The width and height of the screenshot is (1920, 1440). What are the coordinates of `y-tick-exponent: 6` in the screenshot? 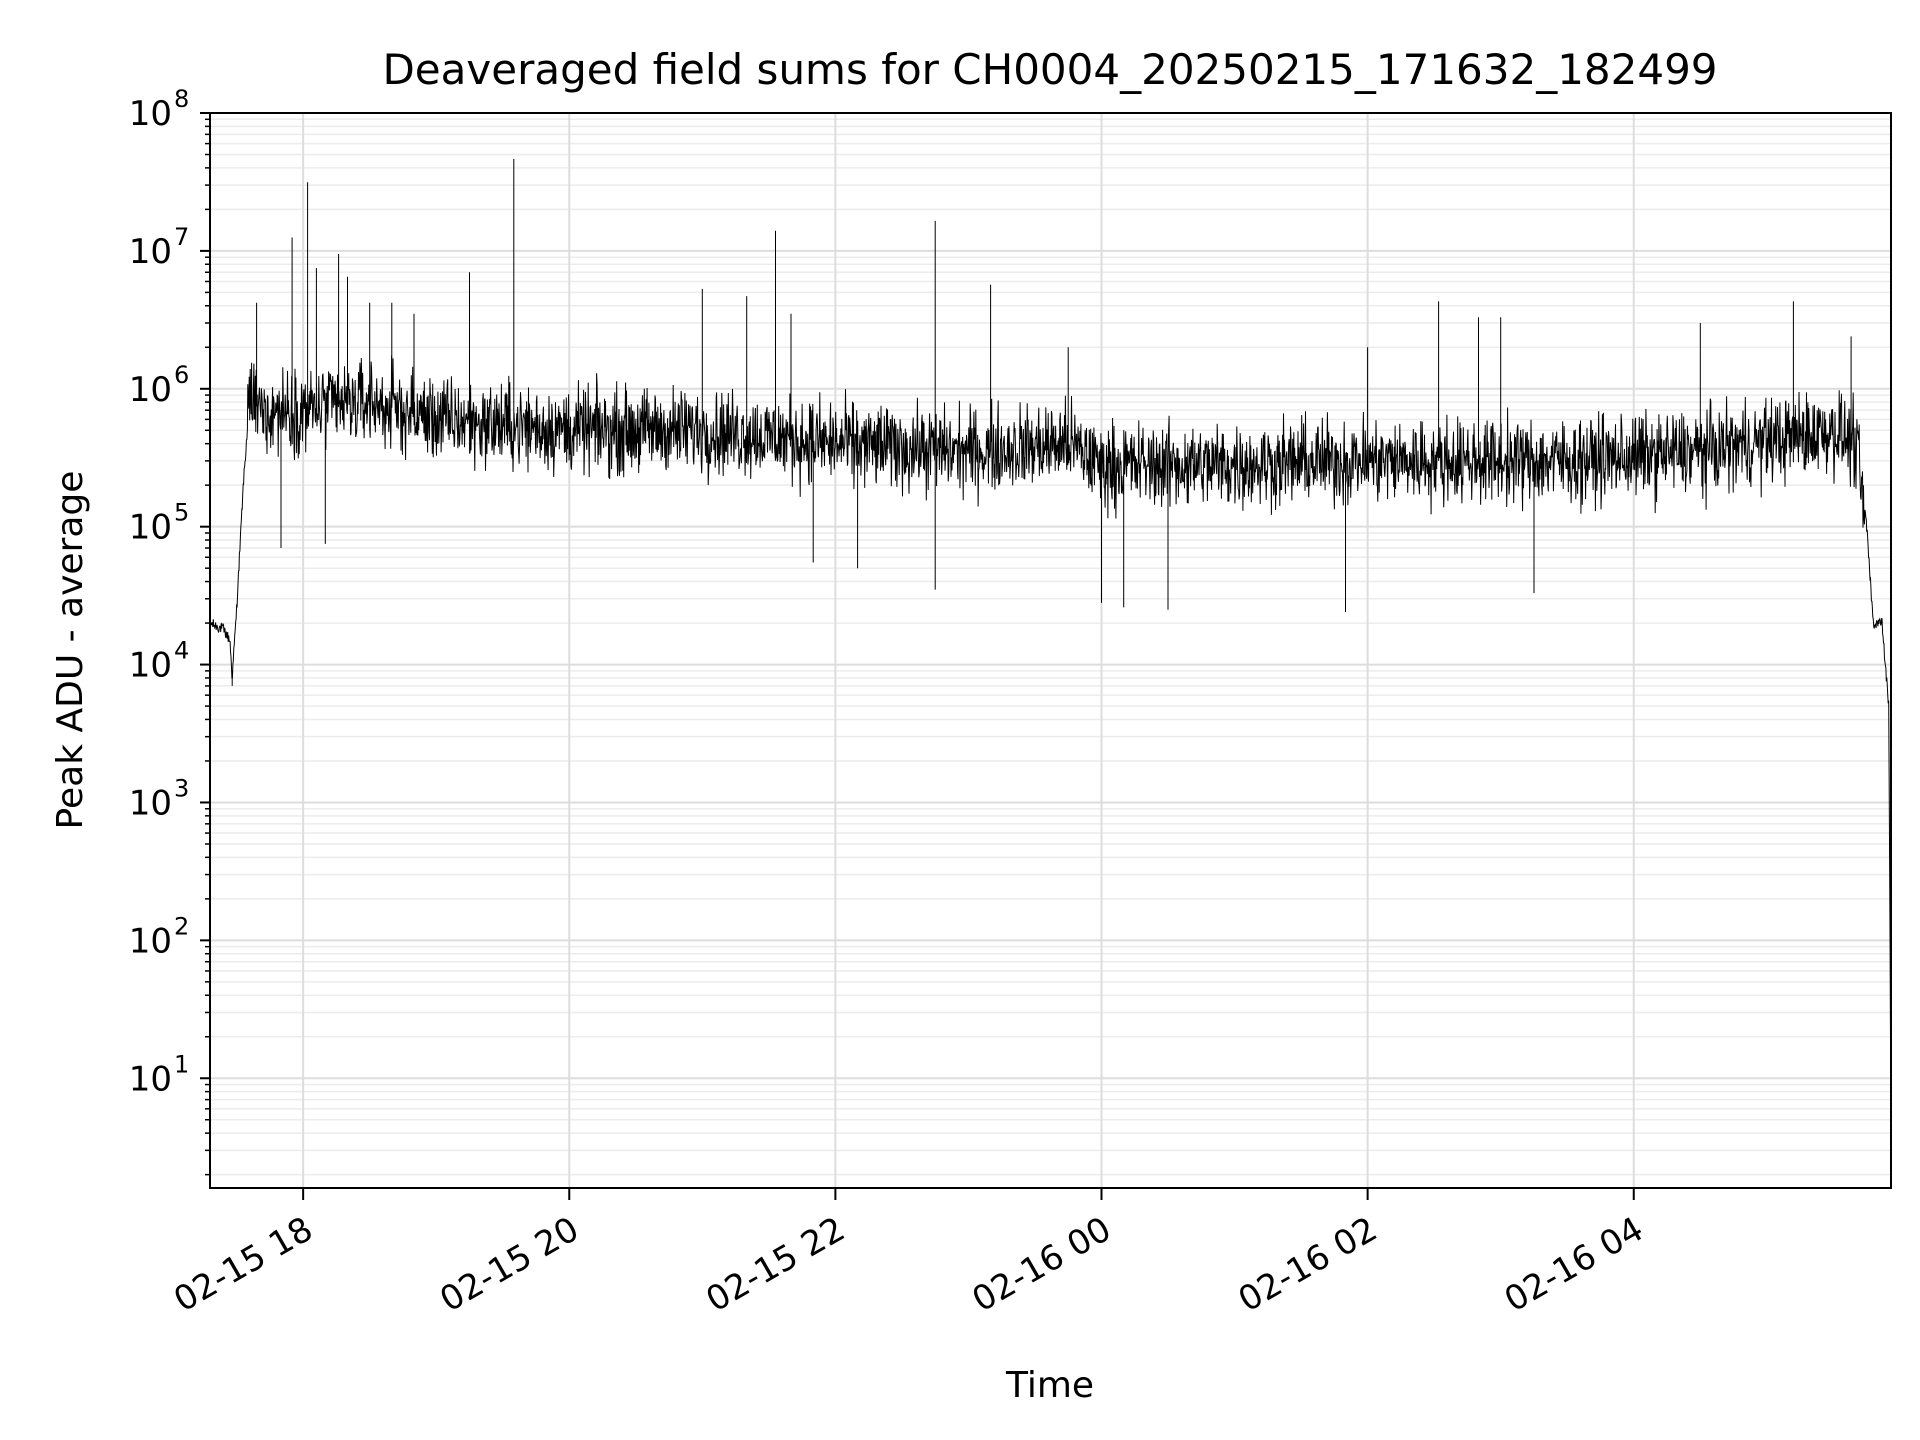 It's located at (181, 375).